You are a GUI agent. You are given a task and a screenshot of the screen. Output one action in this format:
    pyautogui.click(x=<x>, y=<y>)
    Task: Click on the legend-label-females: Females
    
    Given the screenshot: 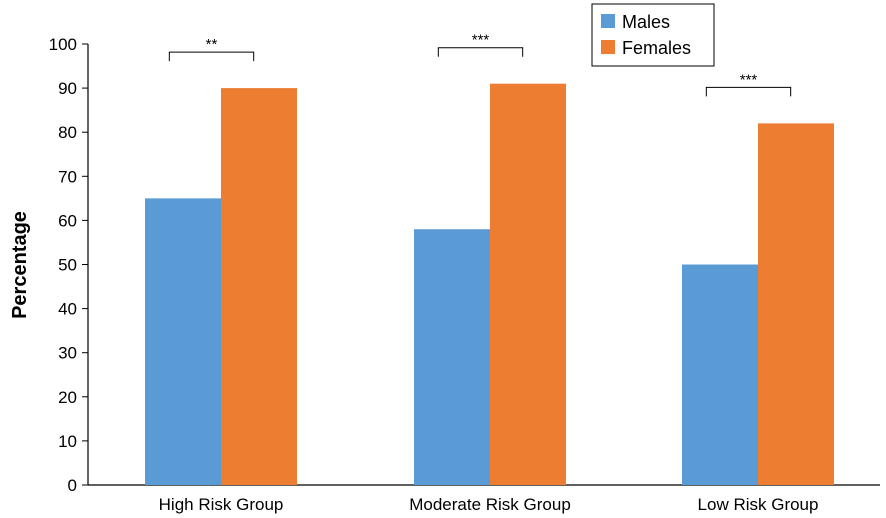 What is the action you would take?
    pyautogui.click(x=656, y=48)
    